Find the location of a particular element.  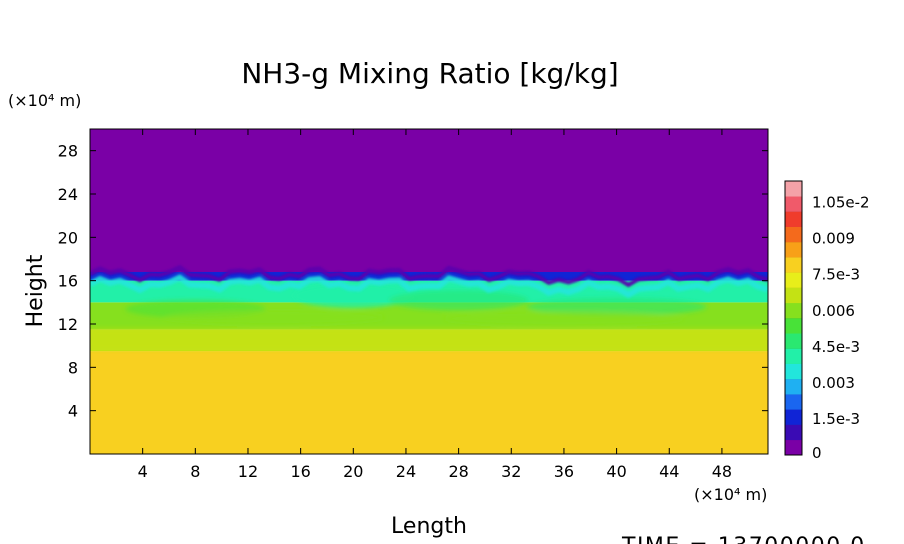

x-tick-label: 20 is located at coordinates (353, 471).